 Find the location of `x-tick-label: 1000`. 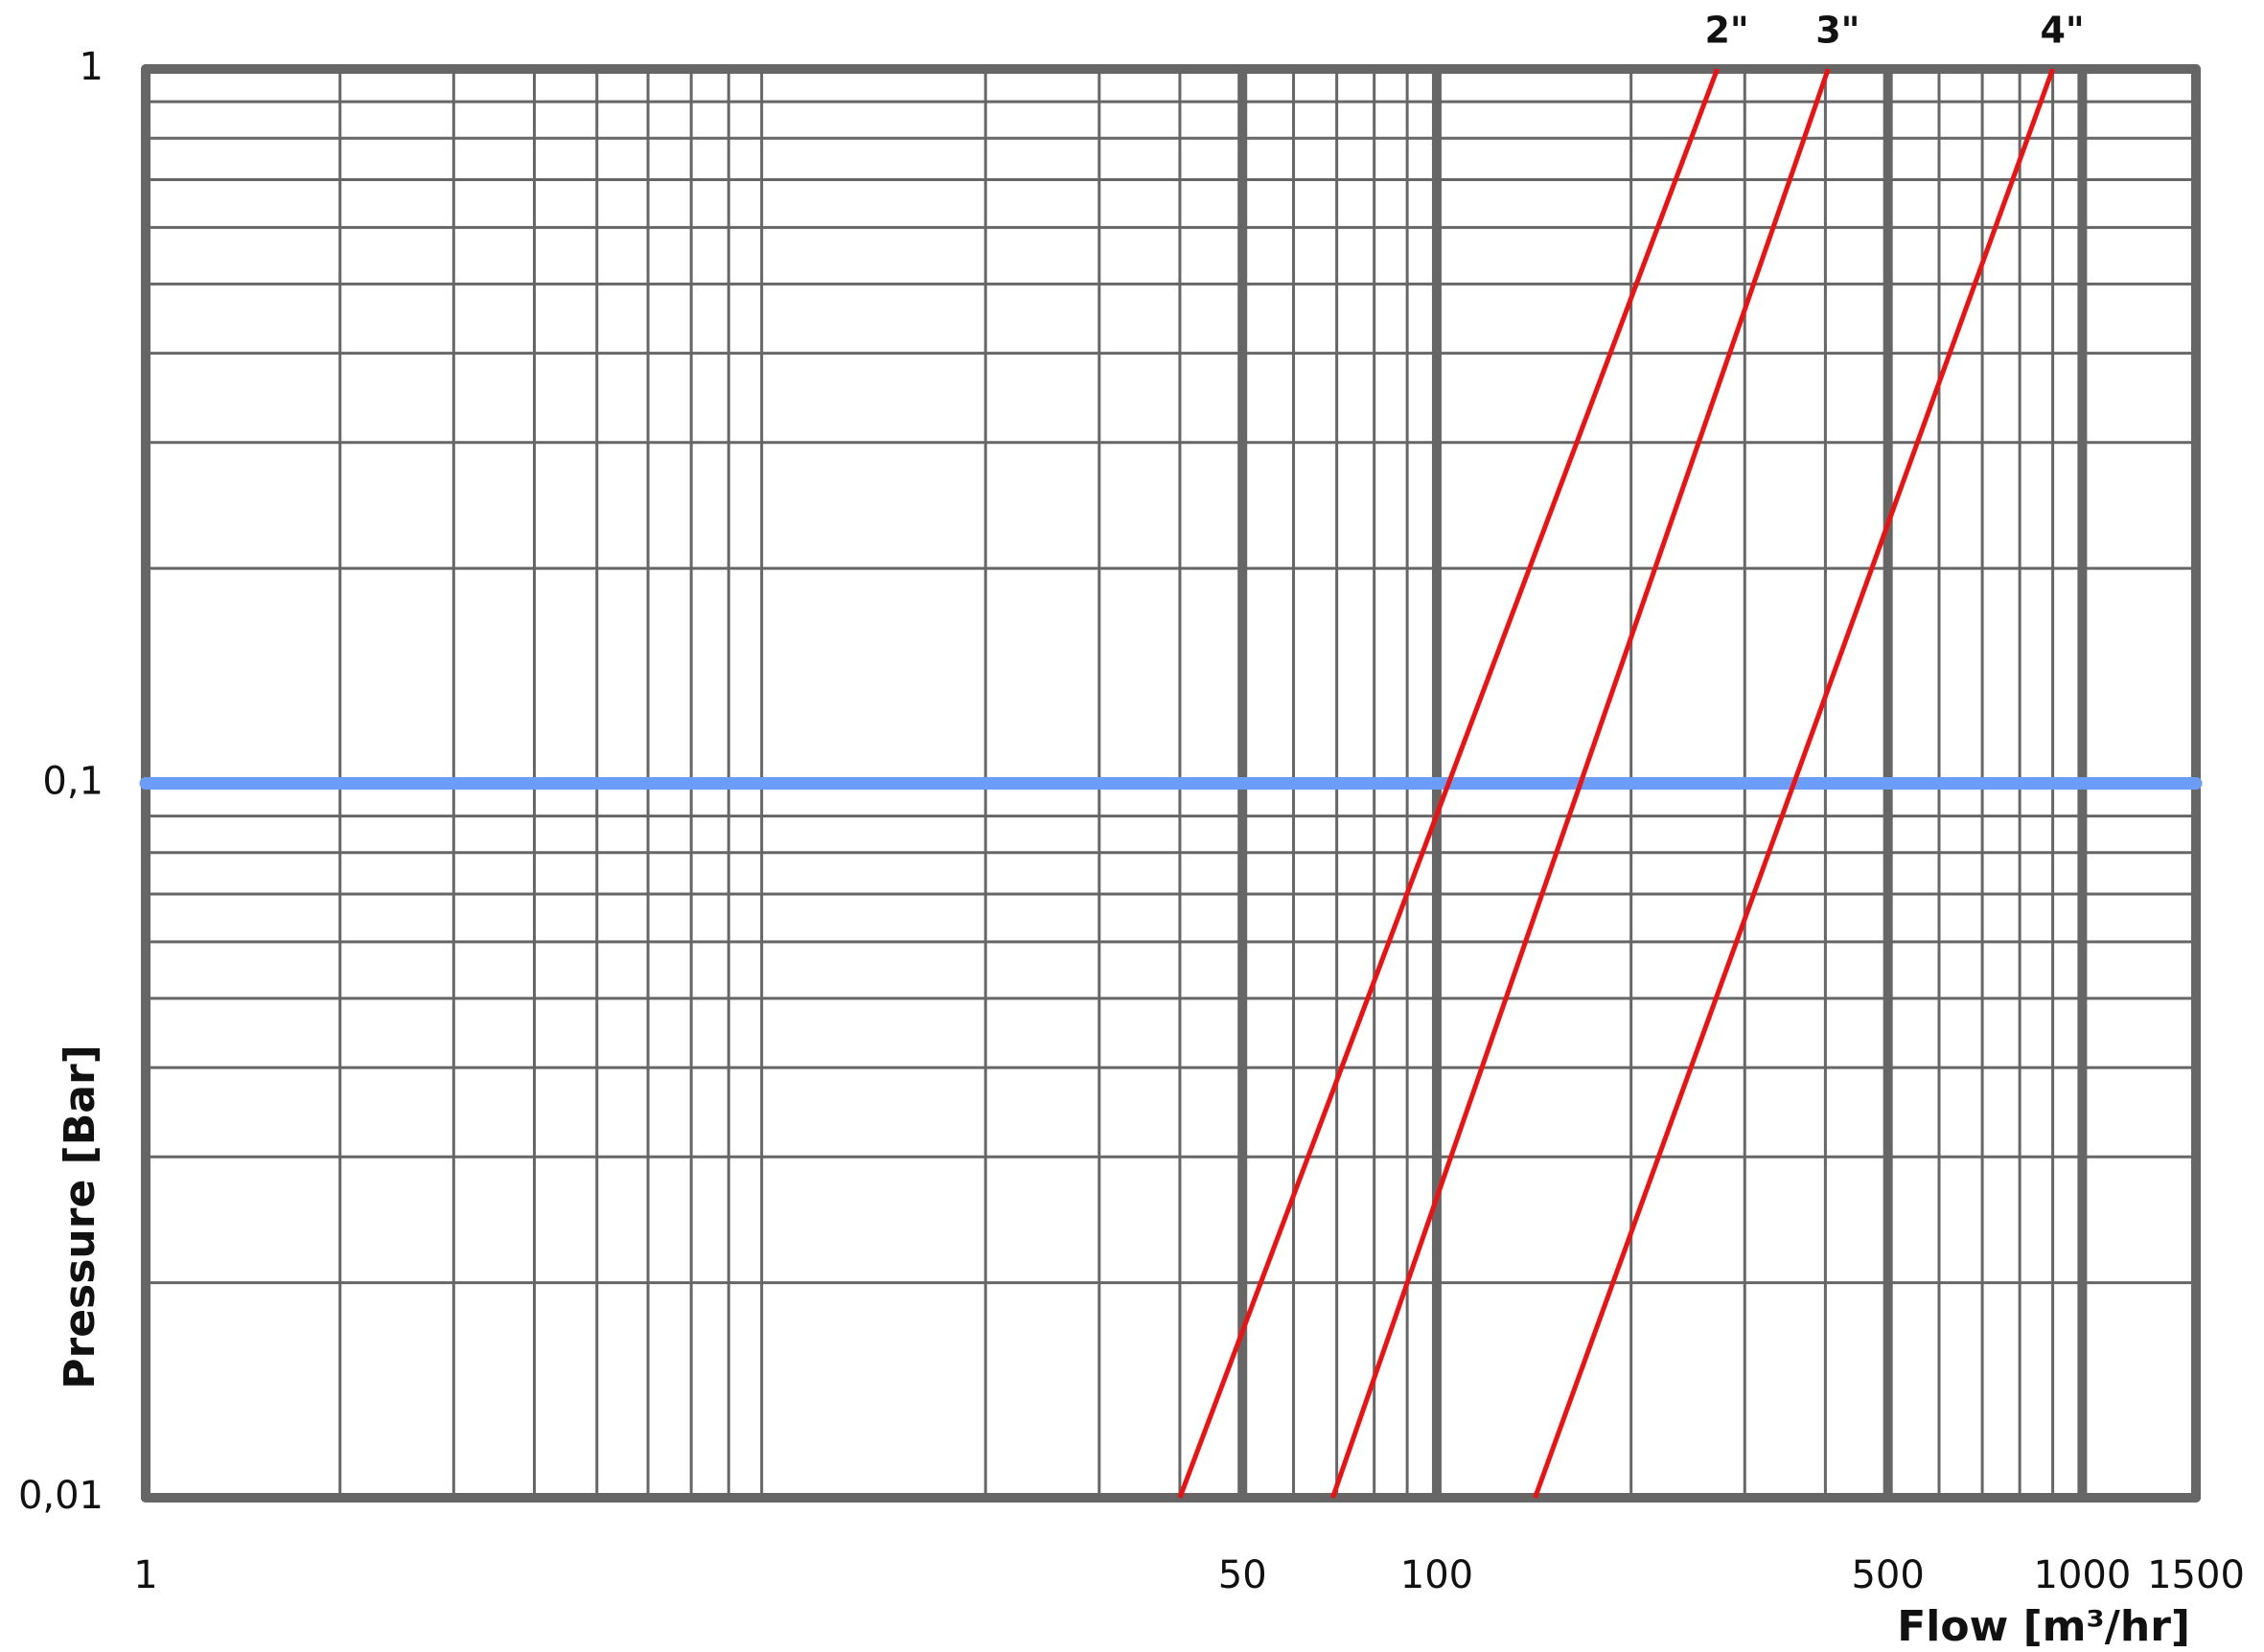

x-tick-label: 1000 is located at coordinates (2083, 1575).